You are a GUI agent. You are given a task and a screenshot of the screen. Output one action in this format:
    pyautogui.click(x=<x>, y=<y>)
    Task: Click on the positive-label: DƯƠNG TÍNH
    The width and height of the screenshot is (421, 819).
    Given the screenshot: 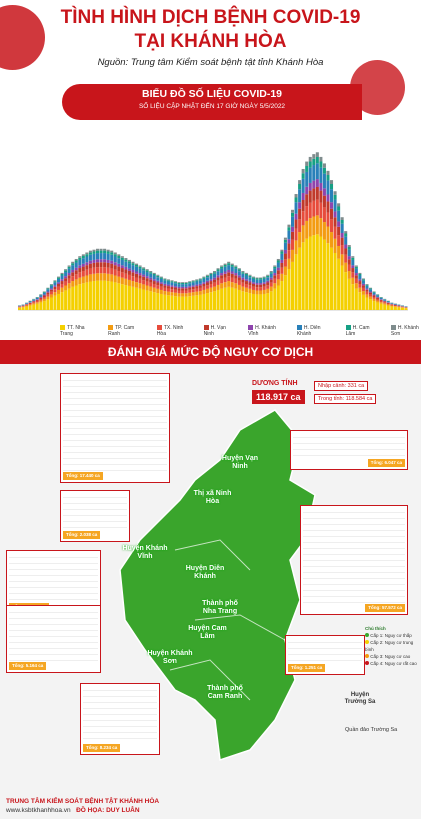 What is the action you would take?
    pyautogui.click(x=275, y=383)
    